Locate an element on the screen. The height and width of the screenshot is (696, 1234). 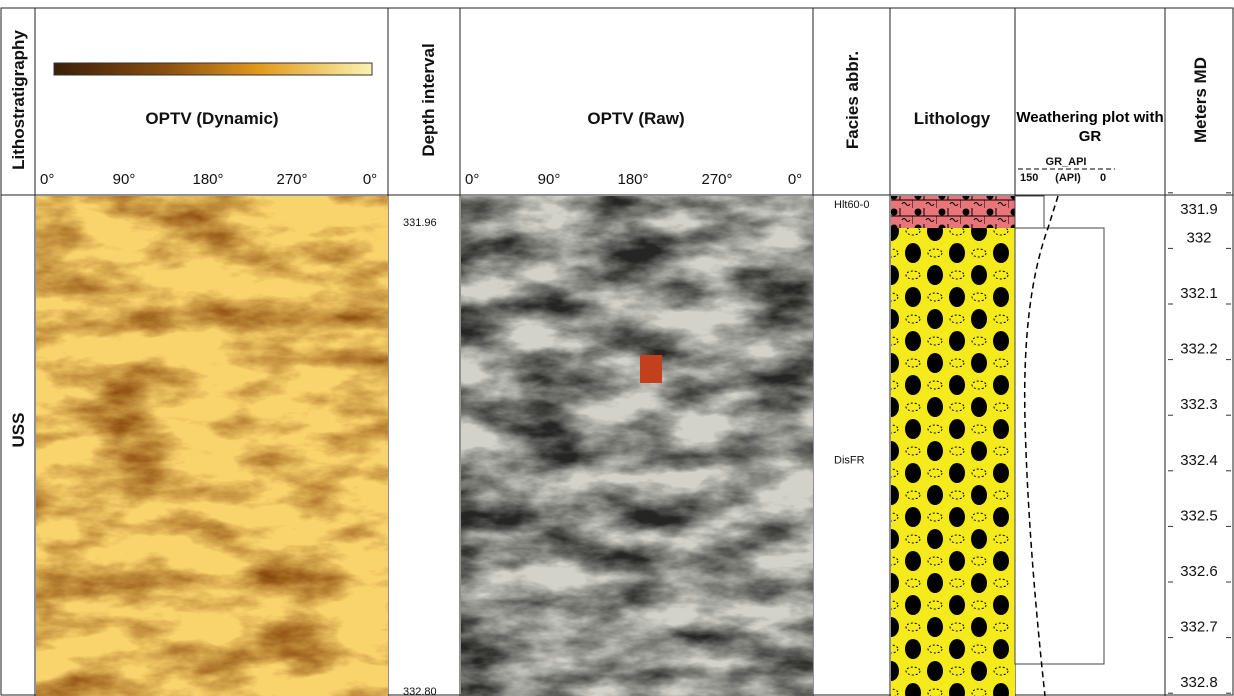
header: Lithostratigraphy is located at coordinates (18, 100).